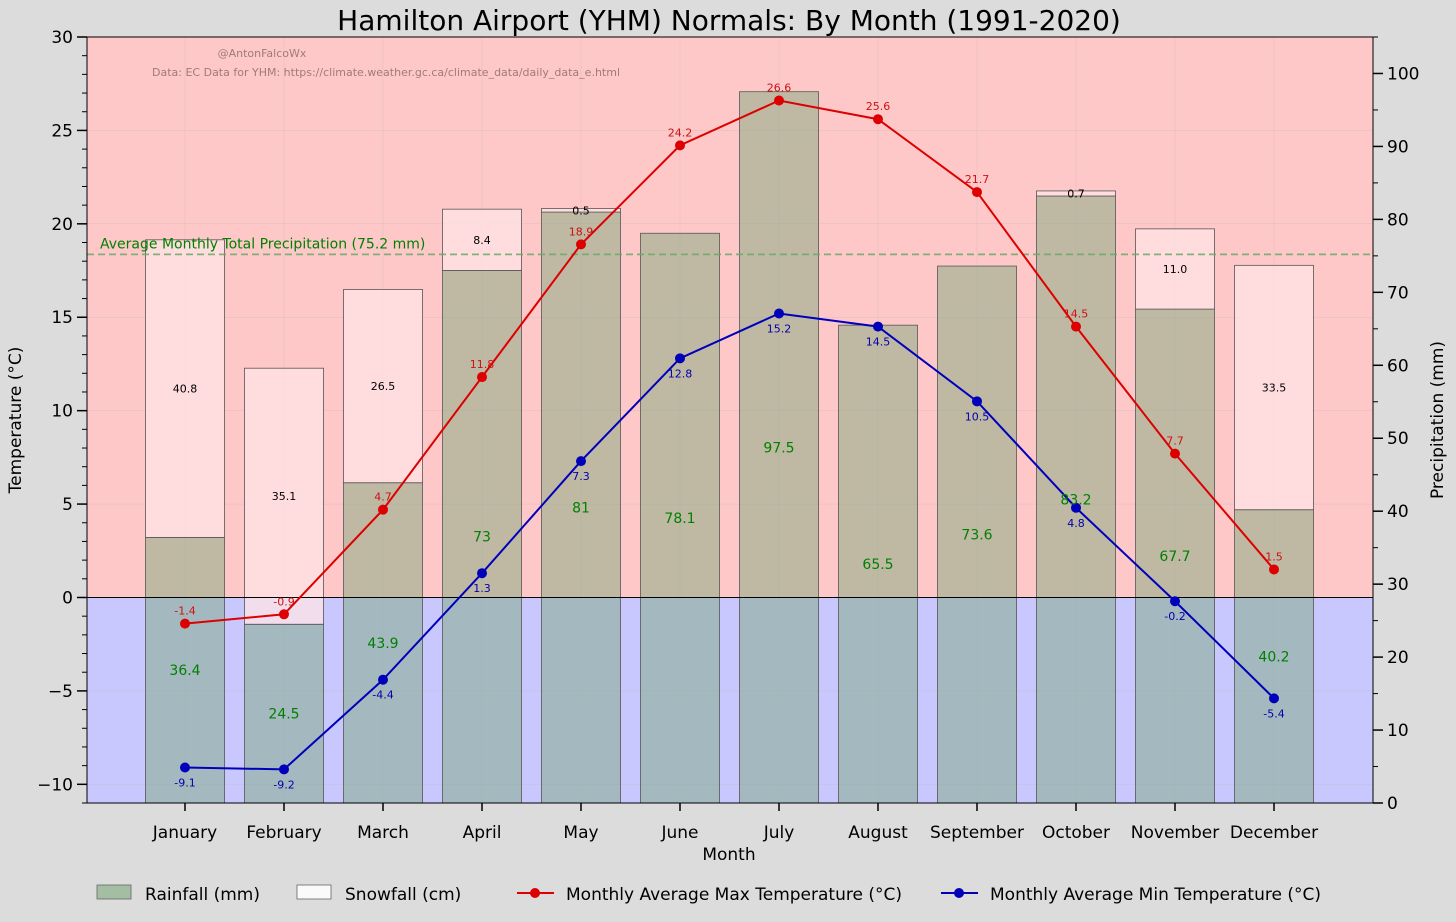  I want to click on tmax-value-label: 18.9, so click(581, 231).